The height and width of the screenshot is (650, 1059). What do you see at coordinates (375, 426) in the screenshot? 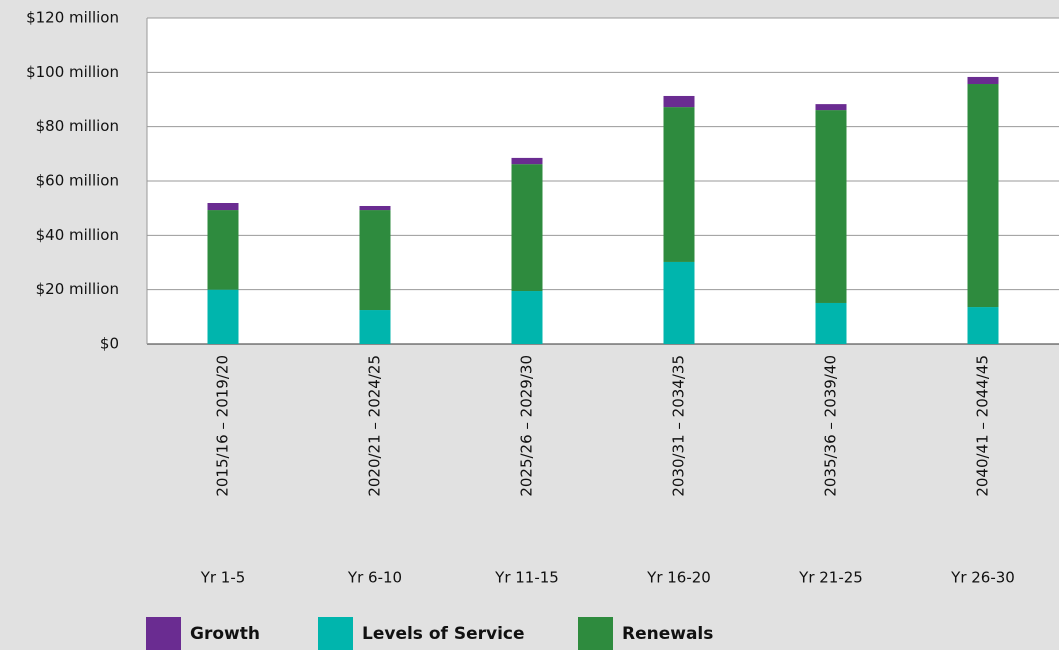
I see `x-tick-label: 2020/21 – 2024/25` at bounding box center [375, 426].